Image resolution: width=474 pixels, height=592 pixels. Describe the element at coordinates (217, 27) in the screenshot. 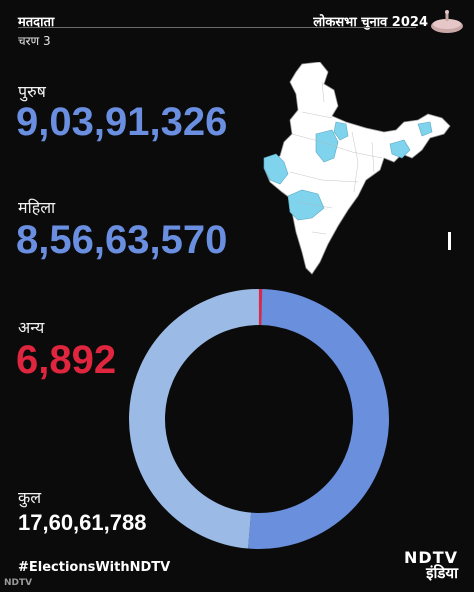

I see `header-divider` at that location.